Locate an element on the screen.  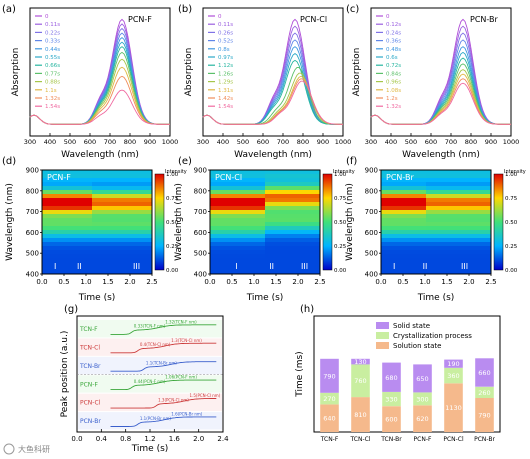
panel-g-annotation1-4: 1.3(PCN-Cl nm) is located at coordinates (173, 399).